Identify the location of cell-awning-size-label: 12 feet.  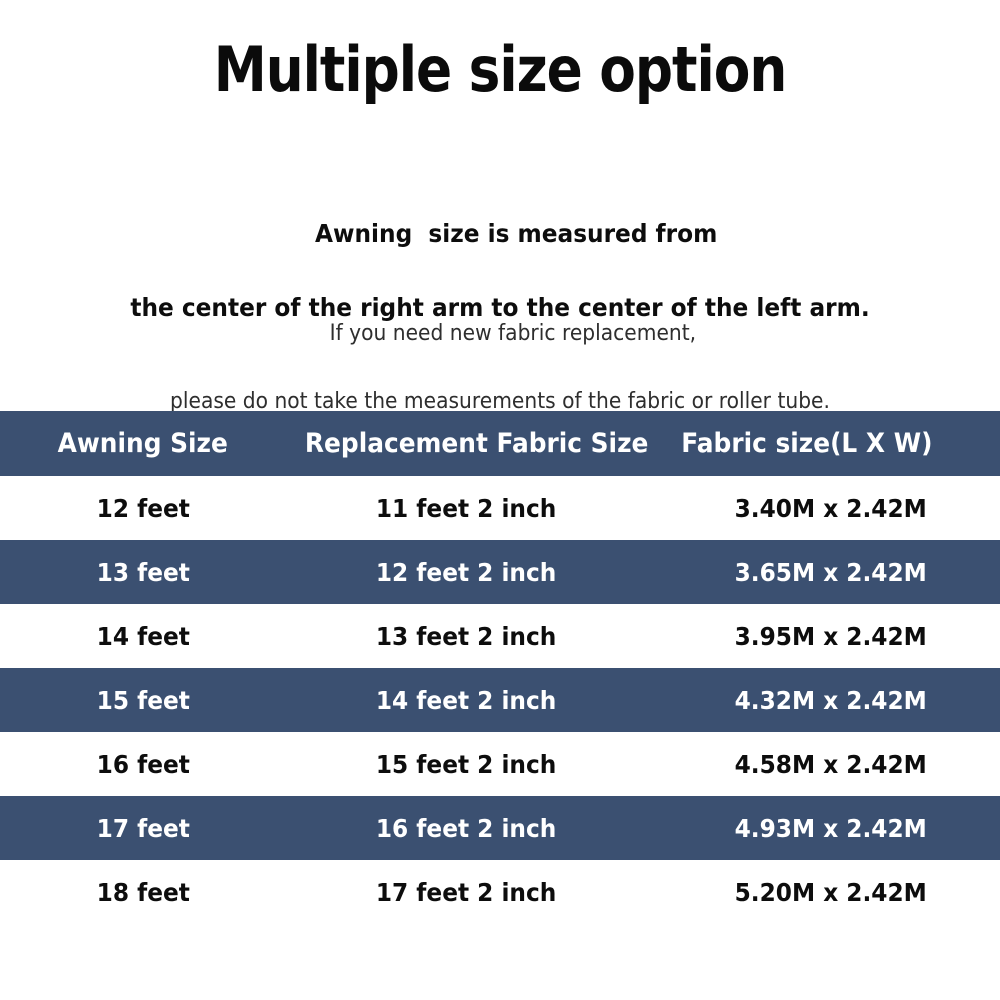
(143, 508).